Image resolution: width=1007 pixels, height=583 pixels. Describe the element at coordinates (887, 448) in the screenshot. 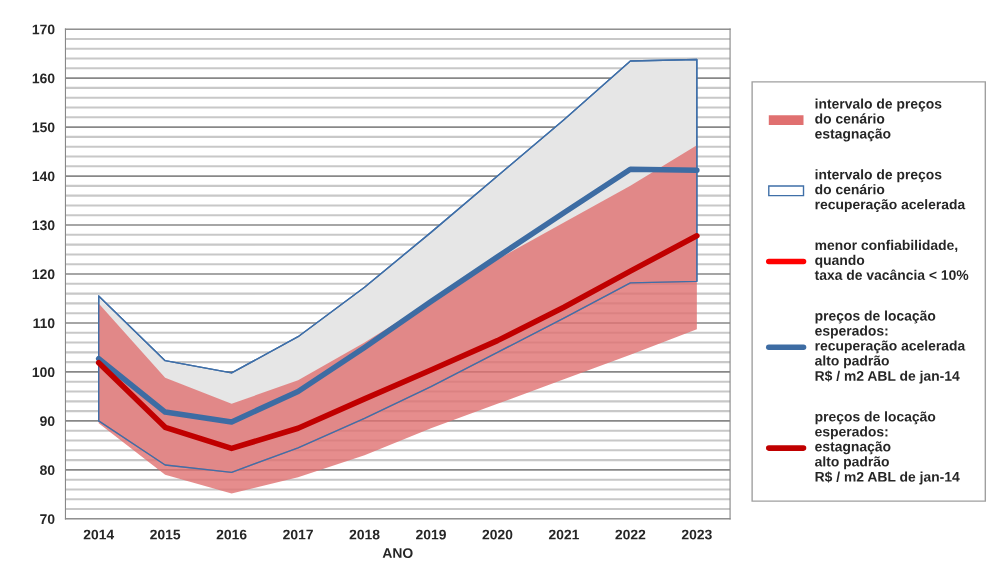

I see `legend-label: preços de locação esperados: estagnação alto padrão R$ / m2 ABL de jan-14` at that location.